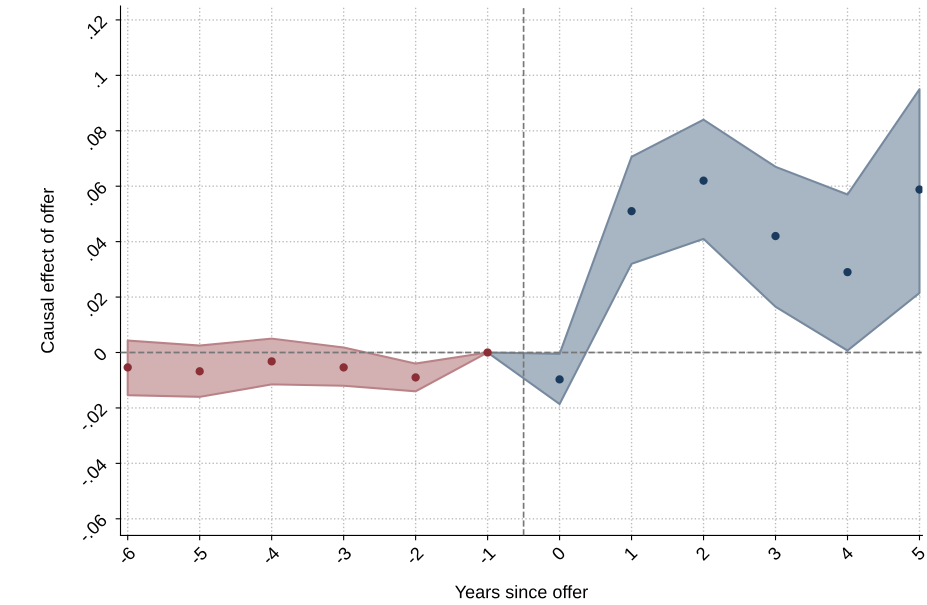 This screenshot has height=605, width=927. What do you see at coordinates (486, 556) in the screenshot?
I see `x-tick-label: -1` at bounding box center [486, 556].